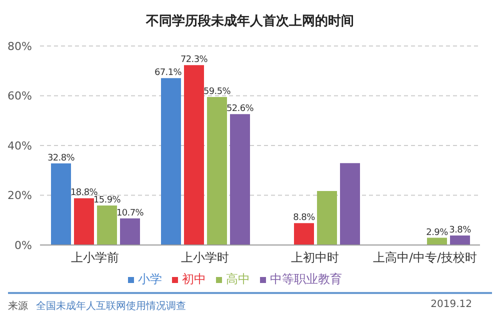  Describe the element at coordinates (249, 22) in the screenshot. I see `chart-title: 不同学历段未成年人首次上网的时间` at that location.